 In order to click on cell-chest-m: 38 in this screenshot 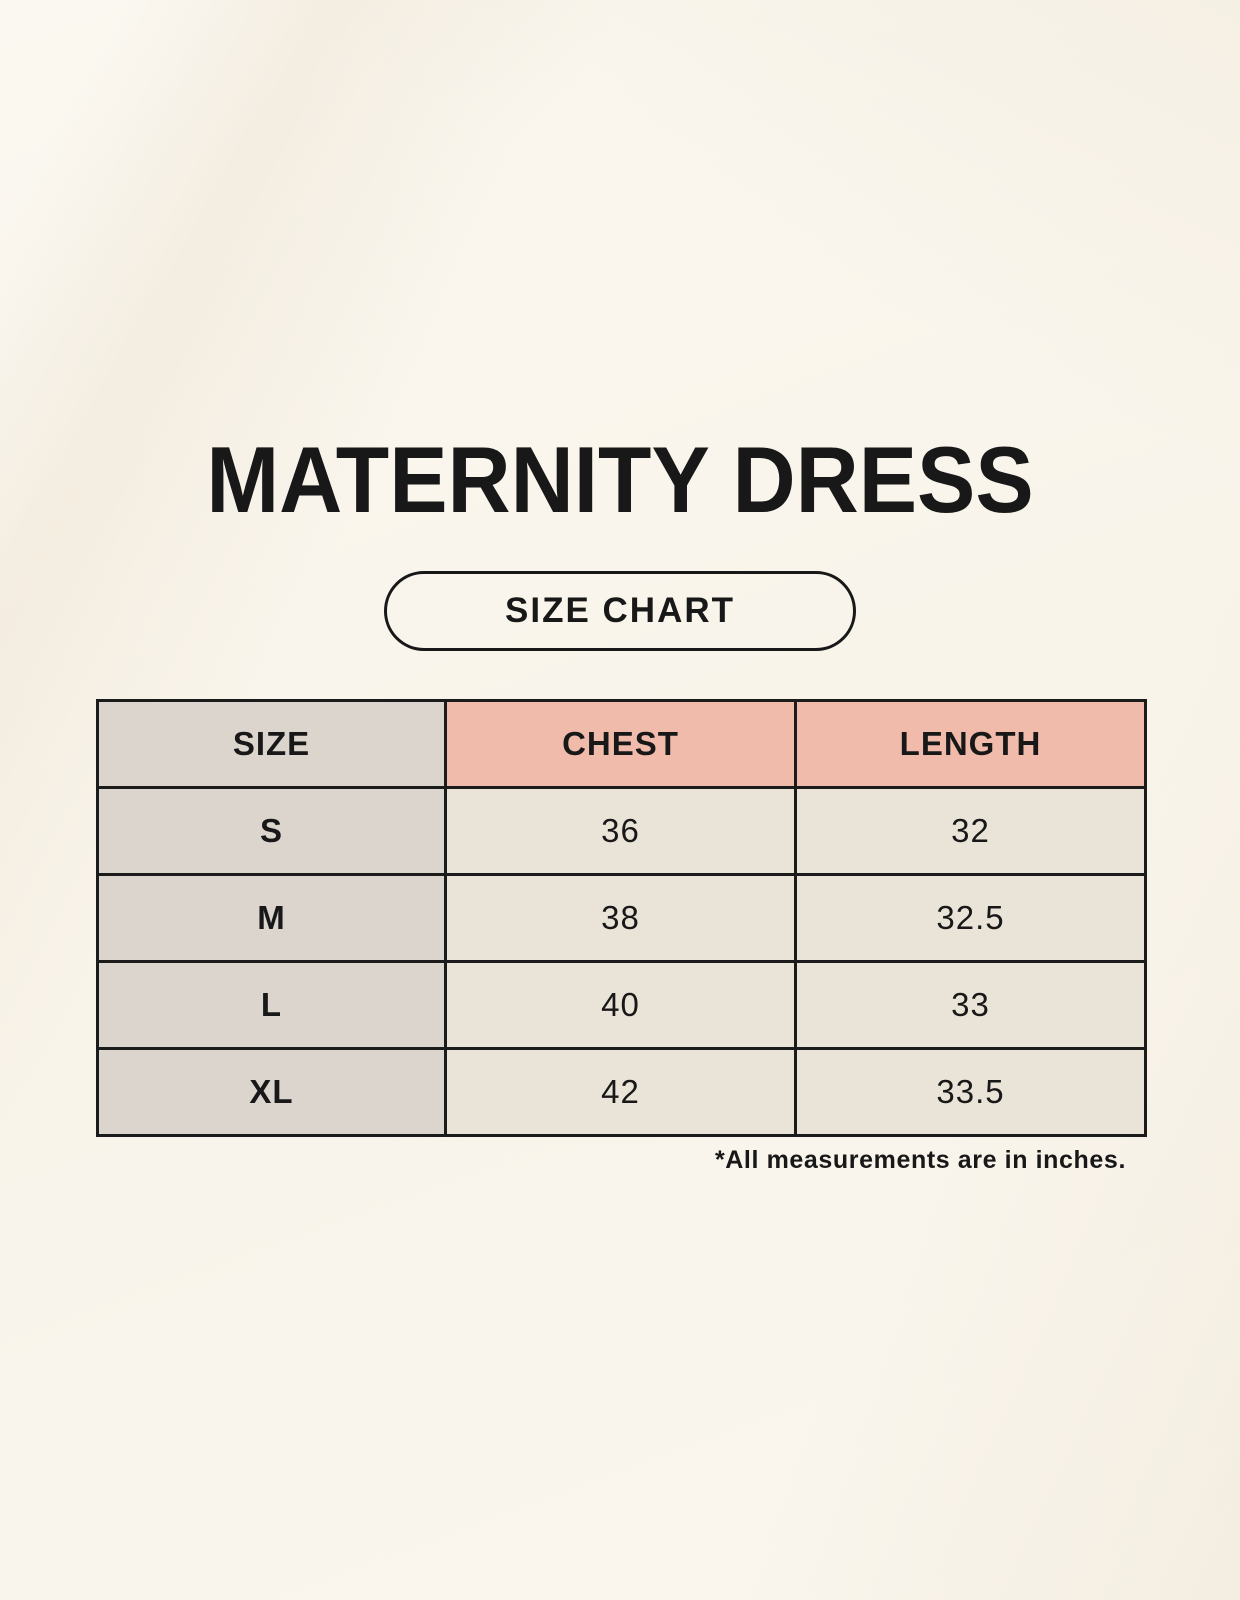, I will do `click(620, 918)`.